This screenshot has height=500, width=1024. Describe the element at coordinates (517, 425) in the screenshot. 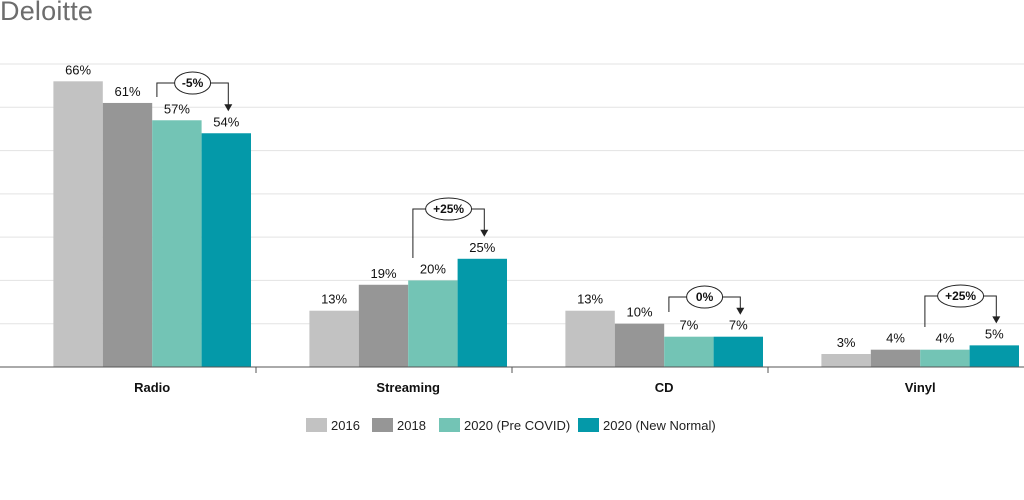

I see `legend-label: 2020 (Pre COVID)` at that location.